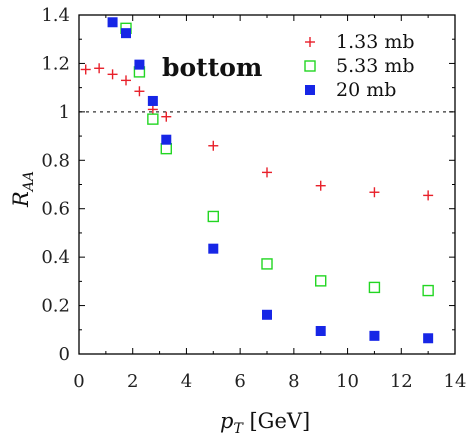 The width and height of the screenshot is (467, 438). Describe the element at coordinates (55, 63) in the screenshot. I see `y-tick-label: 1.2` at that location.